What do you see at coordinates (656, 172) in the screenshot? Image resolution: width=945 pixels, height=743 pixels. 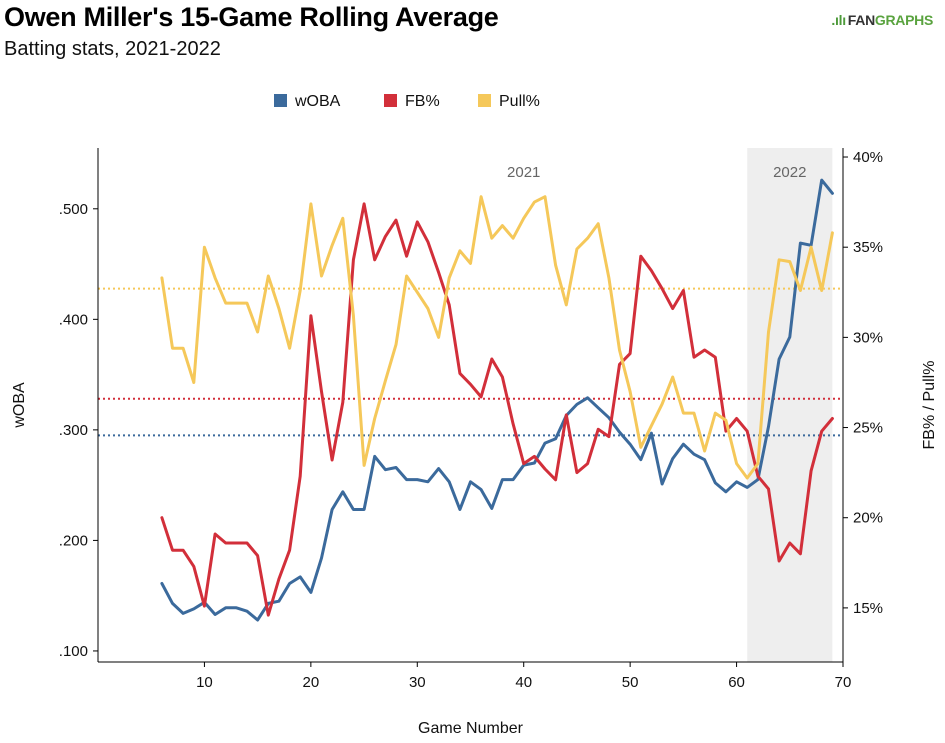 I see `season-labels: 2021 2022` at bounding box center [656, 172].